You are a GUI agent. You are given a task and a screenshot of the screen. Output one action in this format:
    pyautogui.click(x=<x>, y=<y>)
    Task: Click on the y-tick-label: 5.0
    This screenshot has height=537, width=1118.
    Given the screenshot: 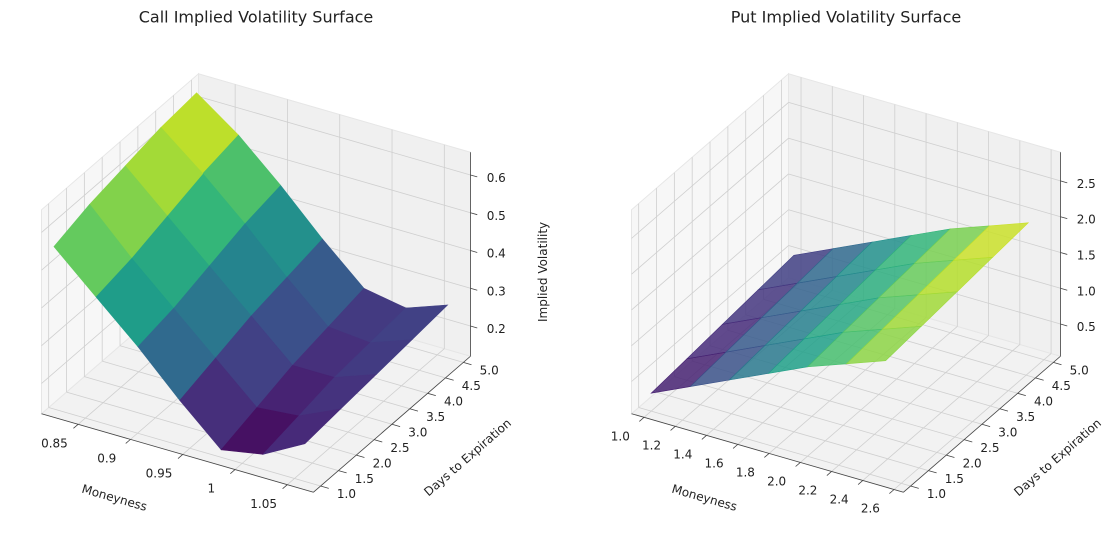 What is the action you would take?
    pyautogui.click(x=1079, y=371)
    